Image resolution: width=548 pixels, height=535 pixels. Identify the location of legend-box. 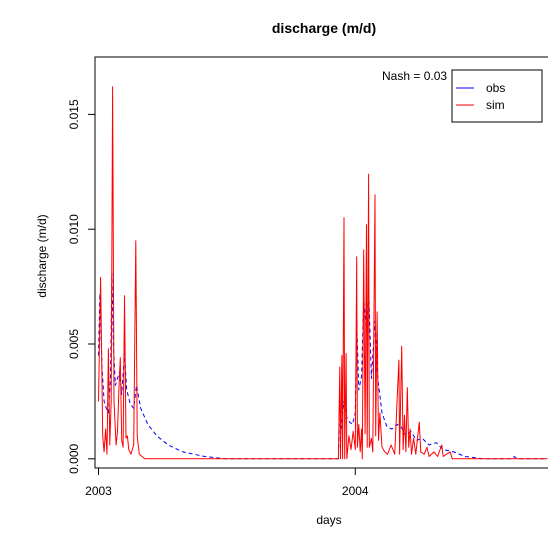
(497, 96).